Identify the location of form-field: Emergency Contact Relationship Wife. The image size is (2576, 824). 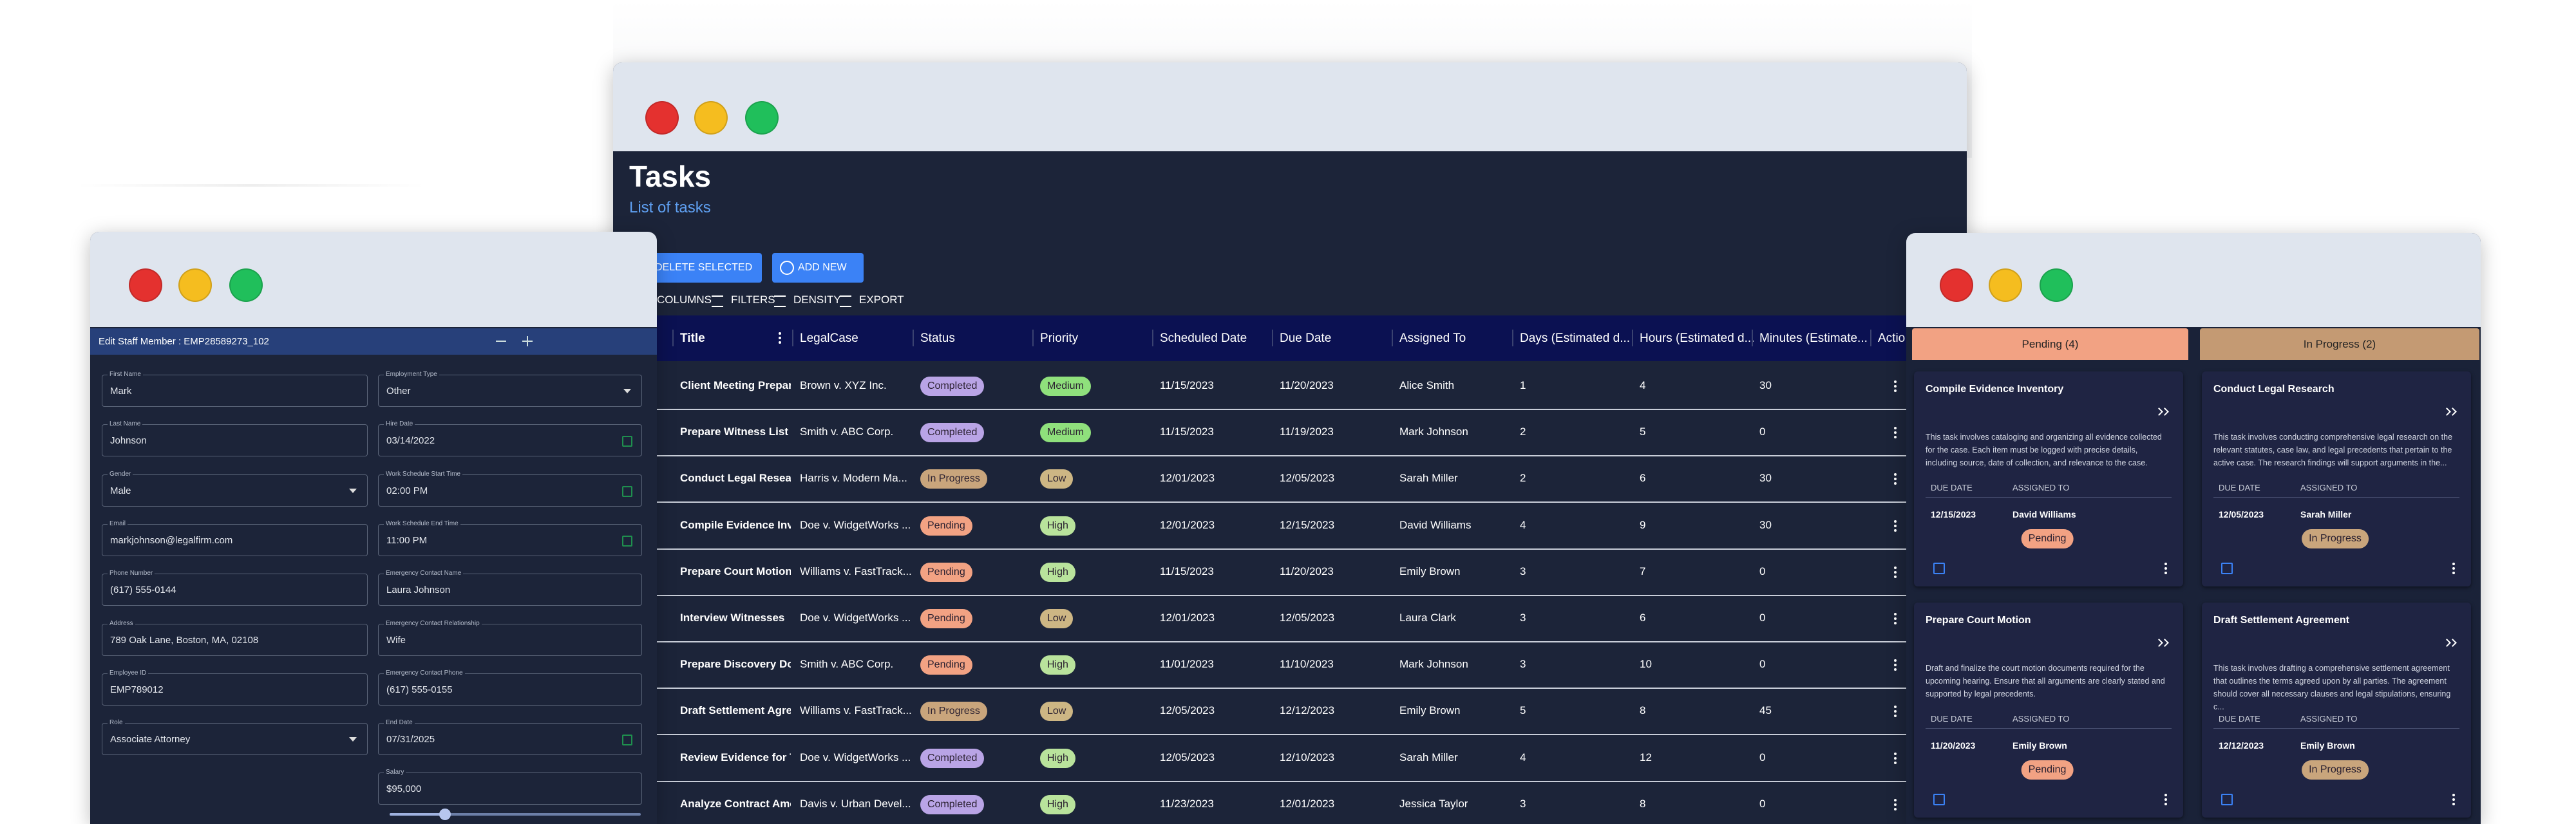
(510, 638).